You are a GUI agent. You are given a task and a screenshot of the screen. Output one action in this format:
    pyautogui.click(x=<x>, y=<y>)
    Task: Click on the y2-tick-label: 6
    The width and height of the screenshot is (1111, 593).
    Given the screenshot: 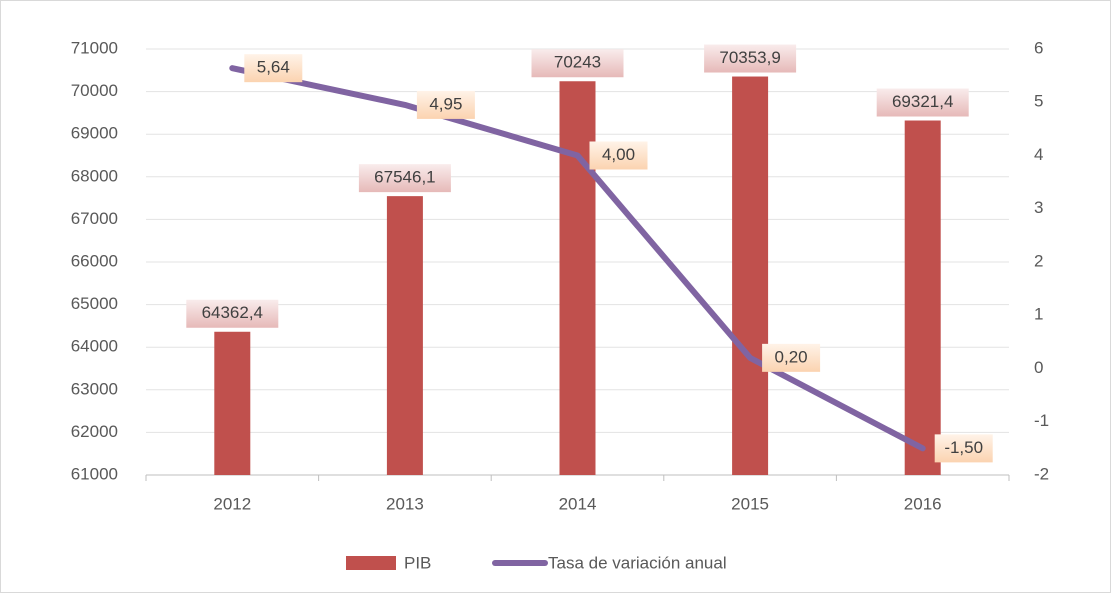 What is the action you would take?
    pyautogui.click(x=1038, y=47)
    